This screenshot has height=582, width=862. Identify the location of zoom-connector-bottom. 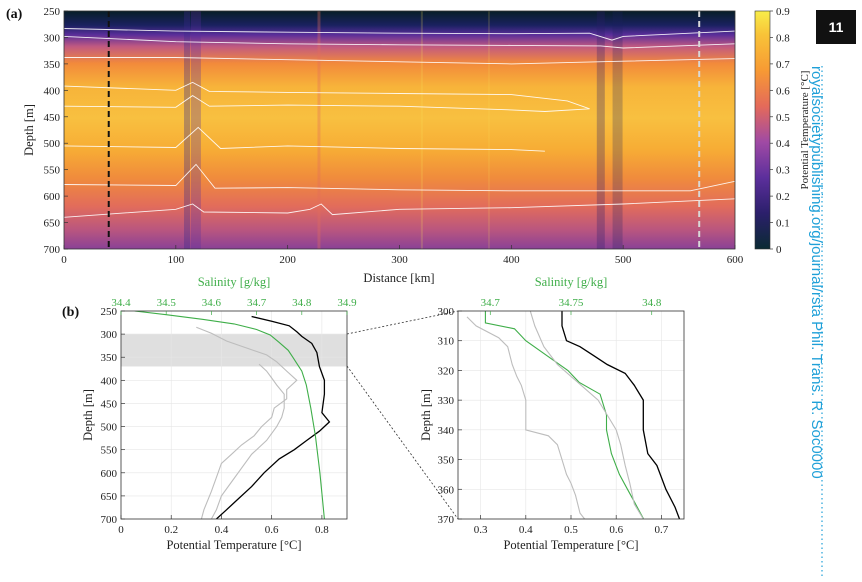
(402, 442).